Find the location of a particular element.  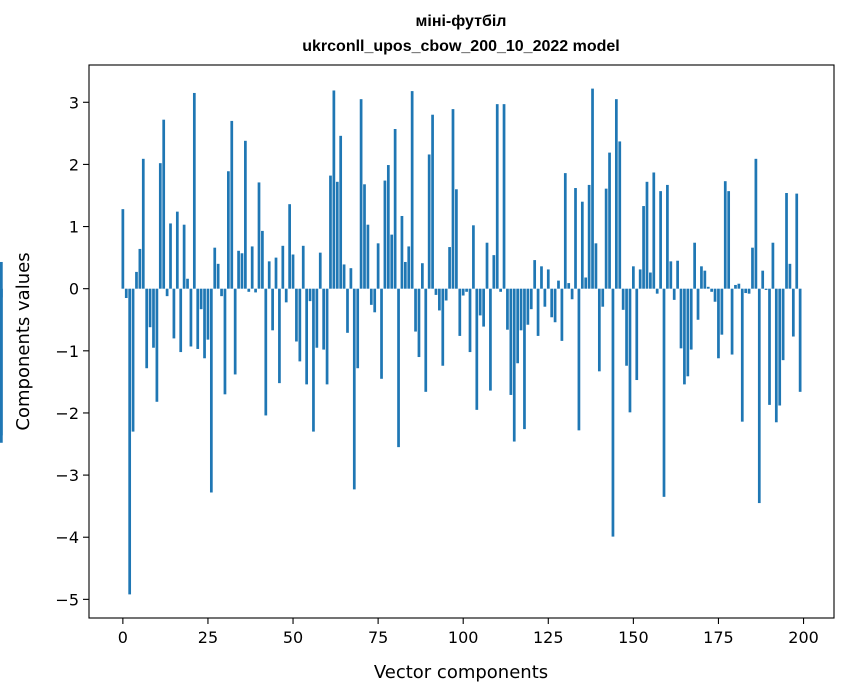

x-tick-label: 175 is located at coordinates (718, 637).